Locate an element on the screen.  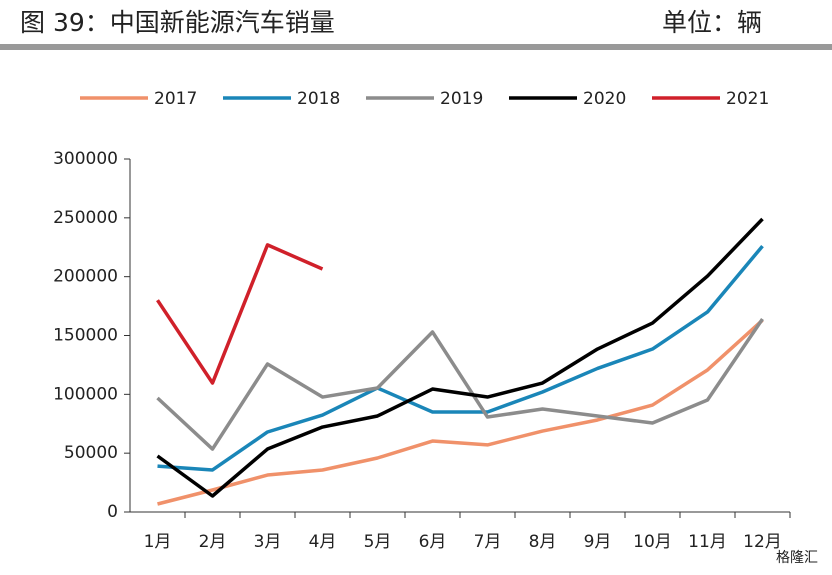
y-tick-label: 0 is located at coordinates (112, 512).